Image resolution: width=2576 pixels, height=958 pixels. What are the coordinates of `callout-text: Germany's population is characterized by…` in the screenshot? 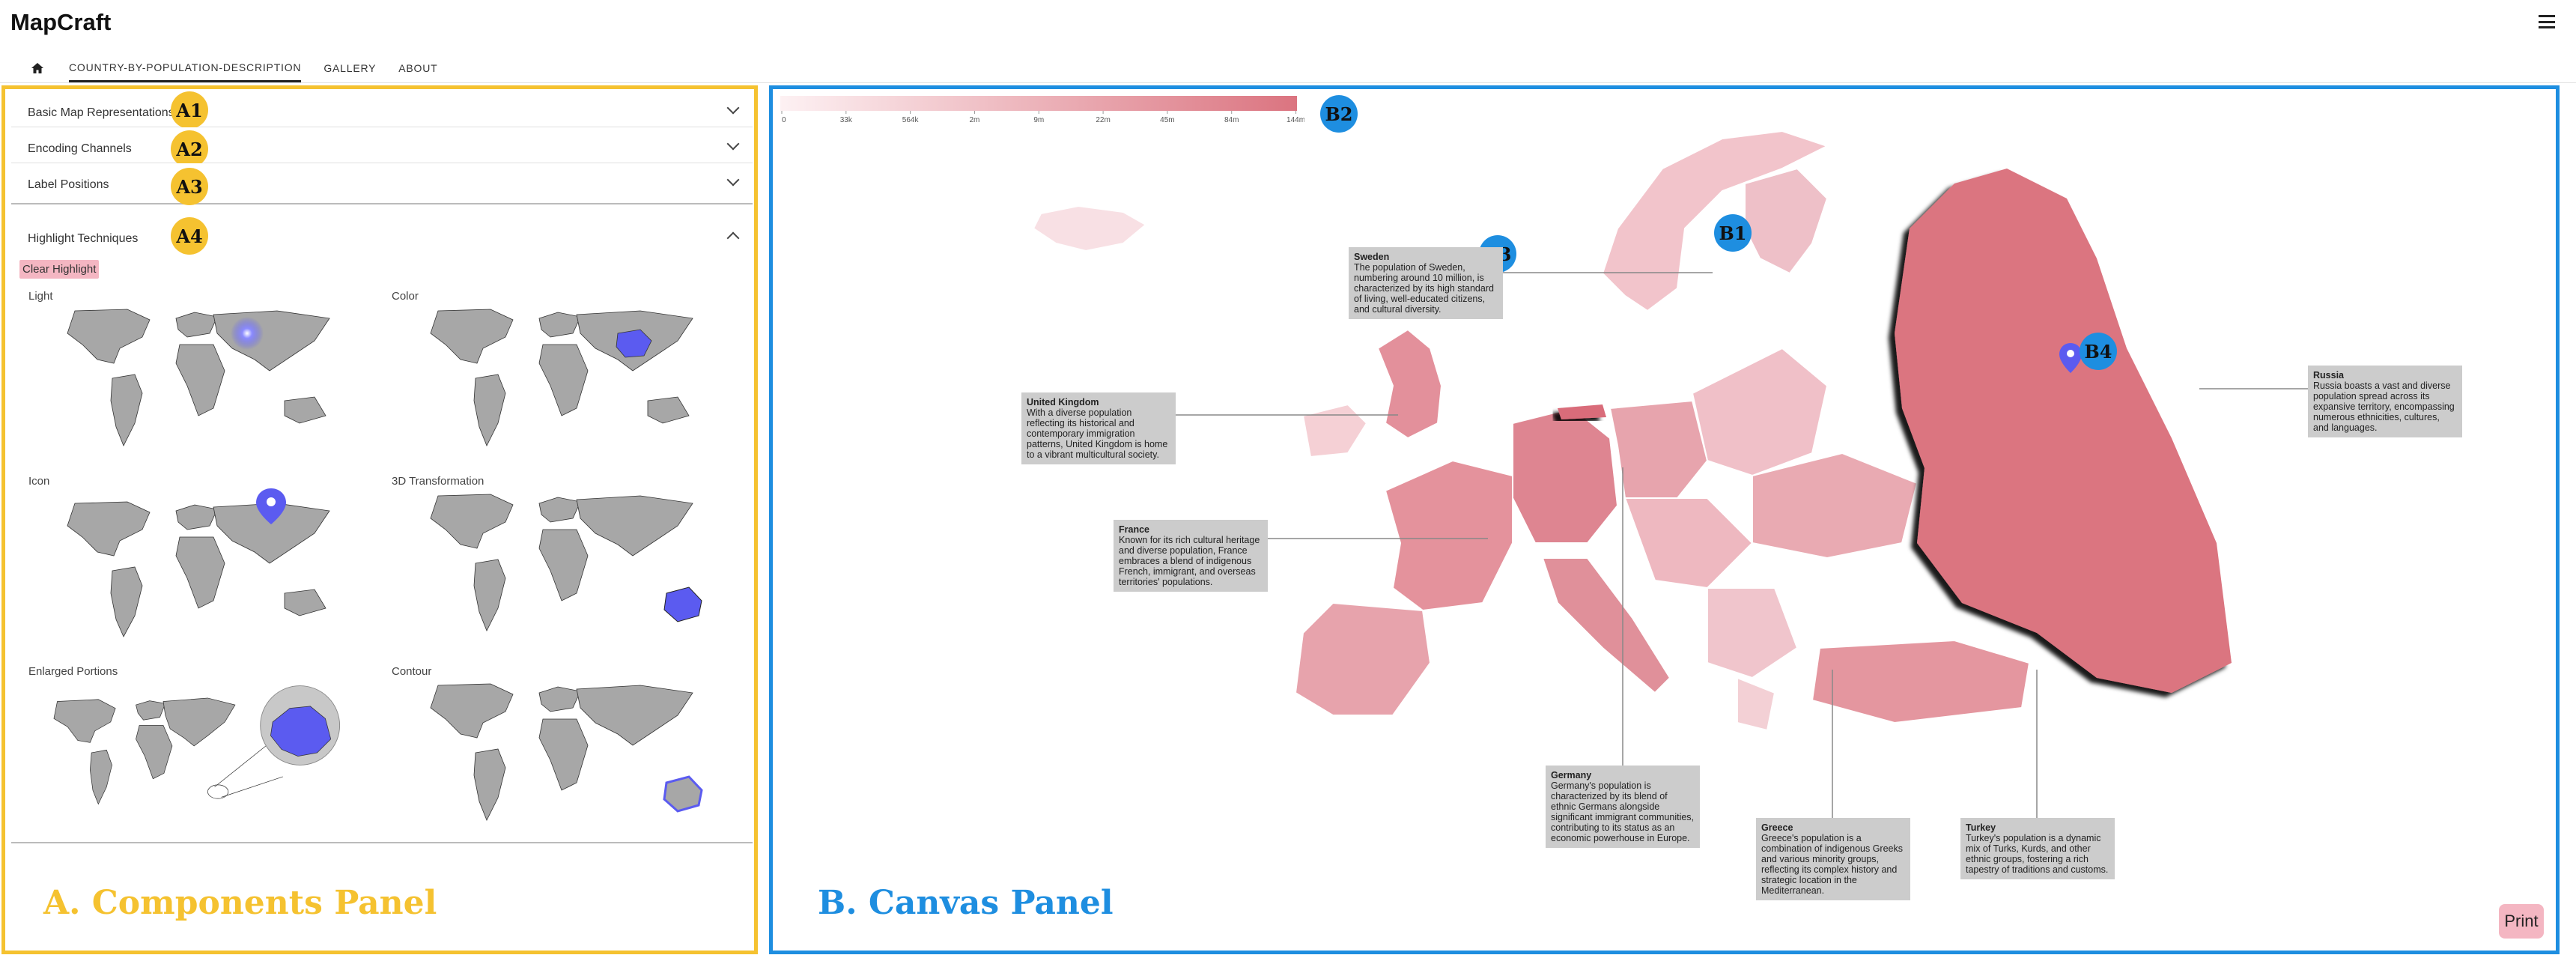 It's located at (1623, 811).